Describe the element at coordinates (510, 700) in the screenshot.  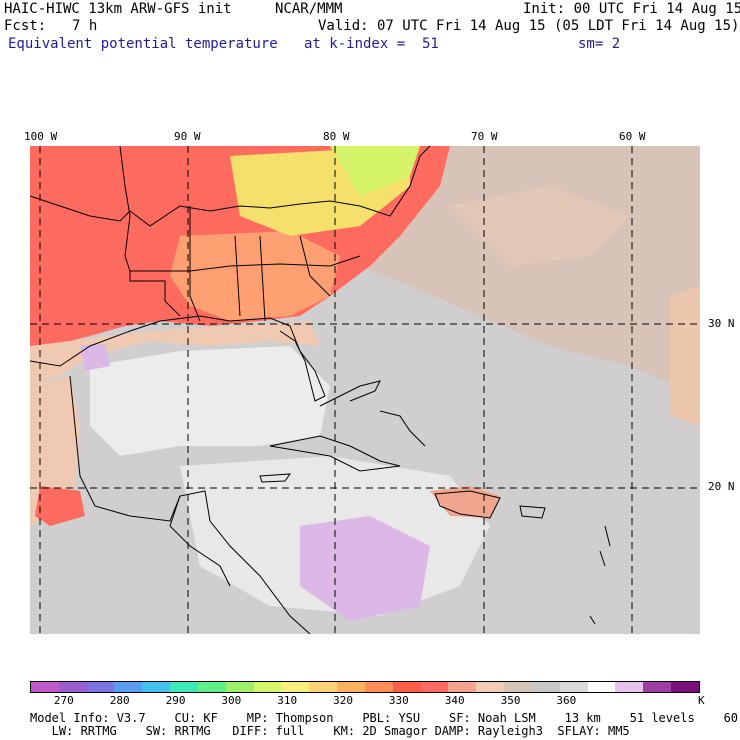
I see `colorbar-tick-label: 350` at that location.